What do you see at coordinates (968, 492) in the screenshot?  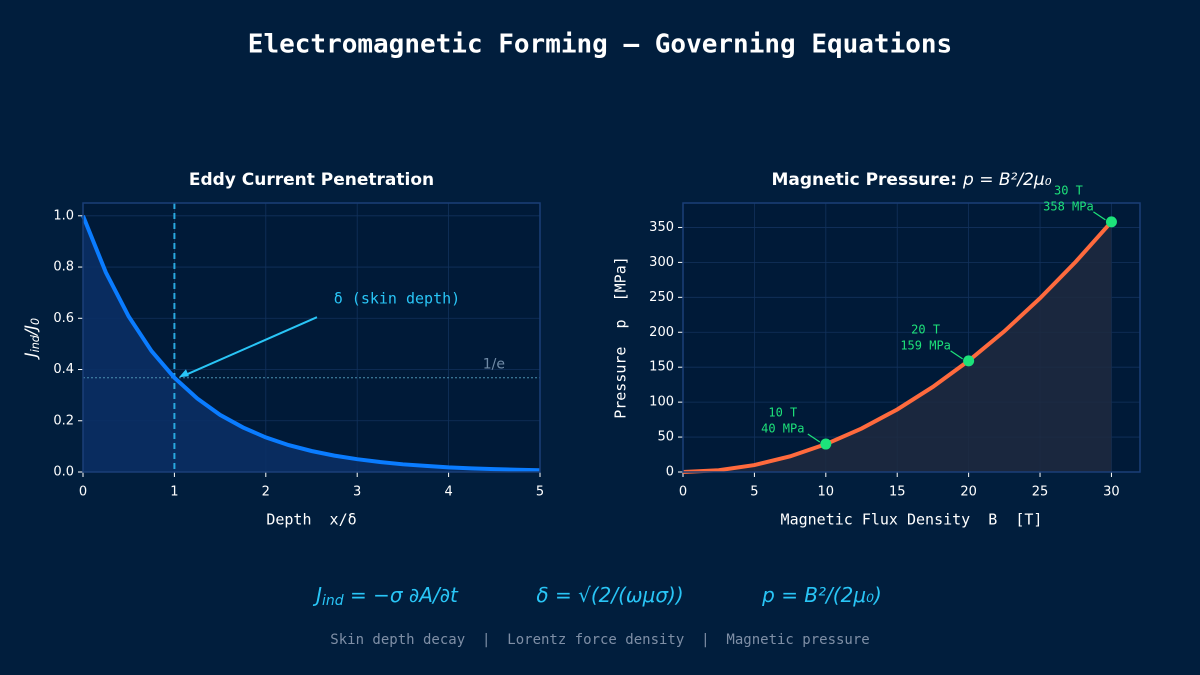 I see `x-tick-label: 20` at bounding box center [968, 492].